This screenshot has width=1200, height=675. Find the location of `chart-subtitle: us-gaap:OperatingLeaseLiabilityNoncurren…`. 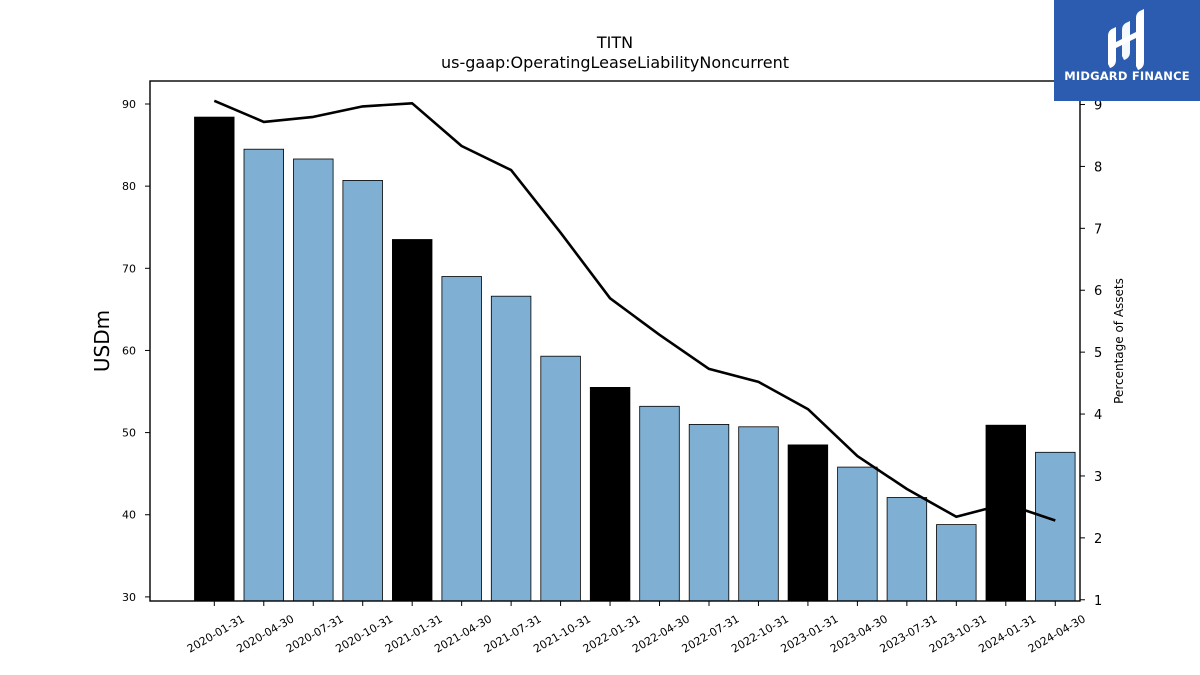

chart-subtitle: us-gaap:OperatingLeaseLiabilityNoncurren… is located at coordinates (615, 62).